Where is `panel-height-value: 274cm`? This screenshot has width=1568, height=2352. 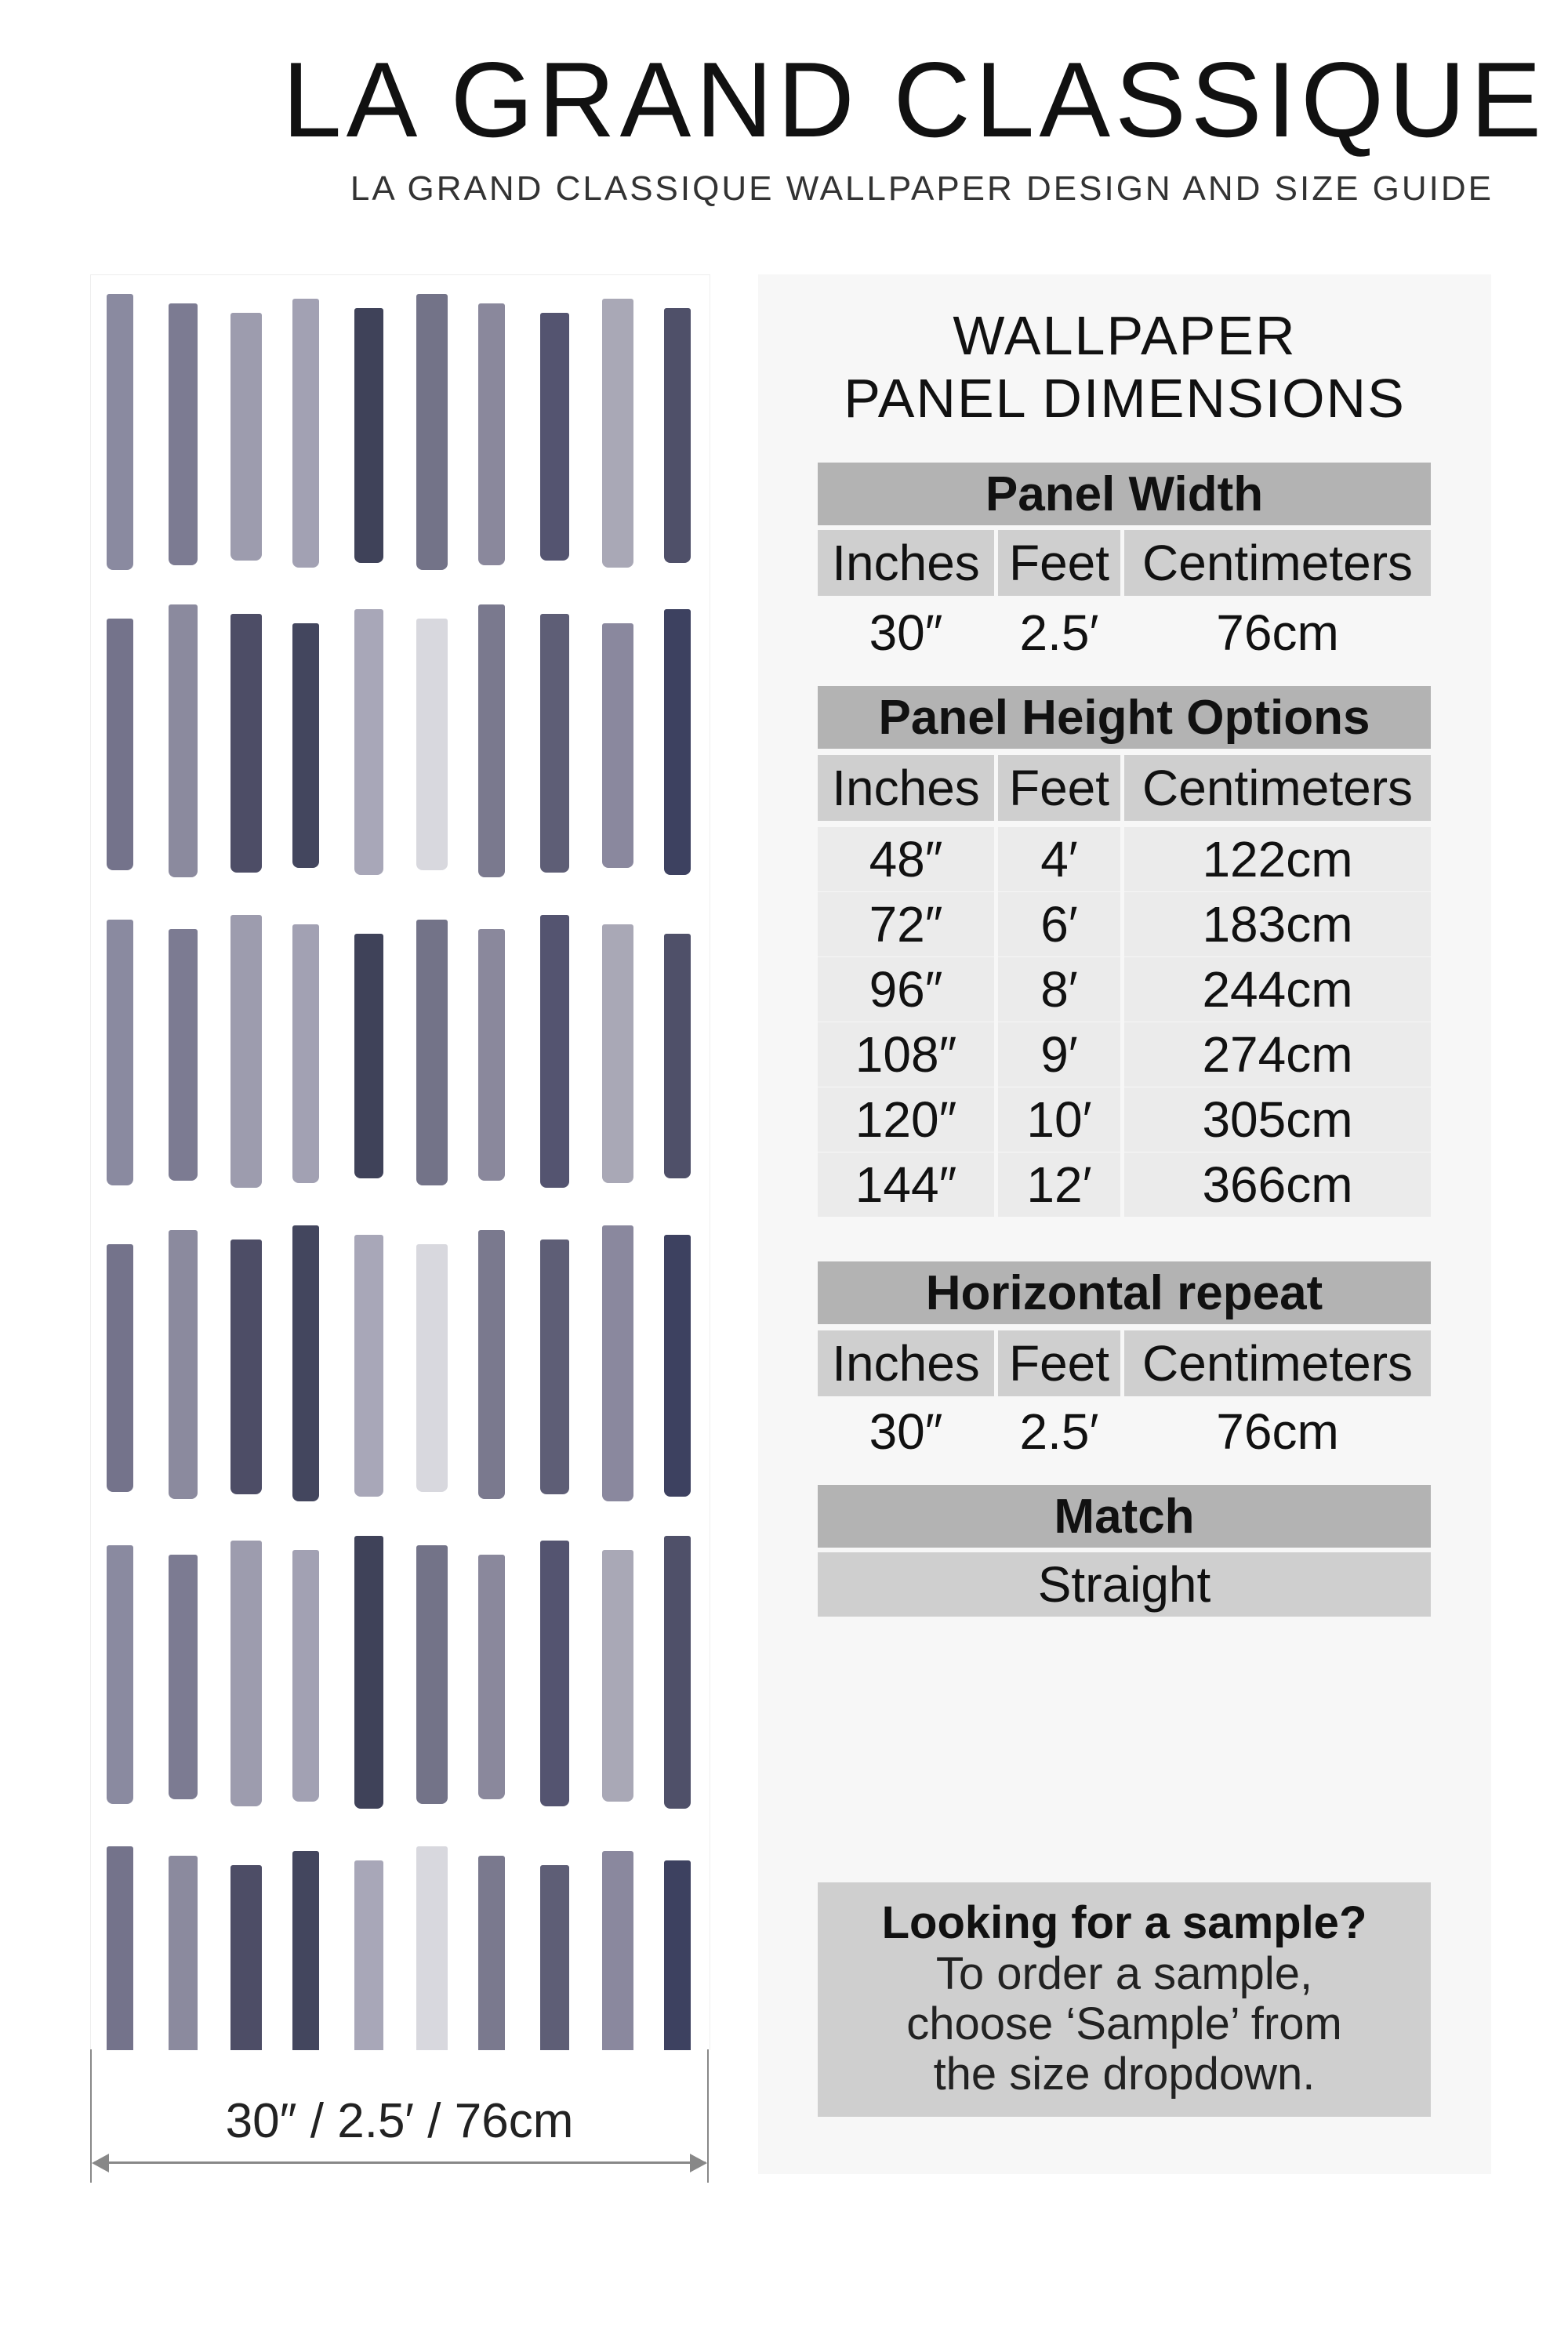 panel-height-value: 274cm is located at coordinates (1277, 1054).